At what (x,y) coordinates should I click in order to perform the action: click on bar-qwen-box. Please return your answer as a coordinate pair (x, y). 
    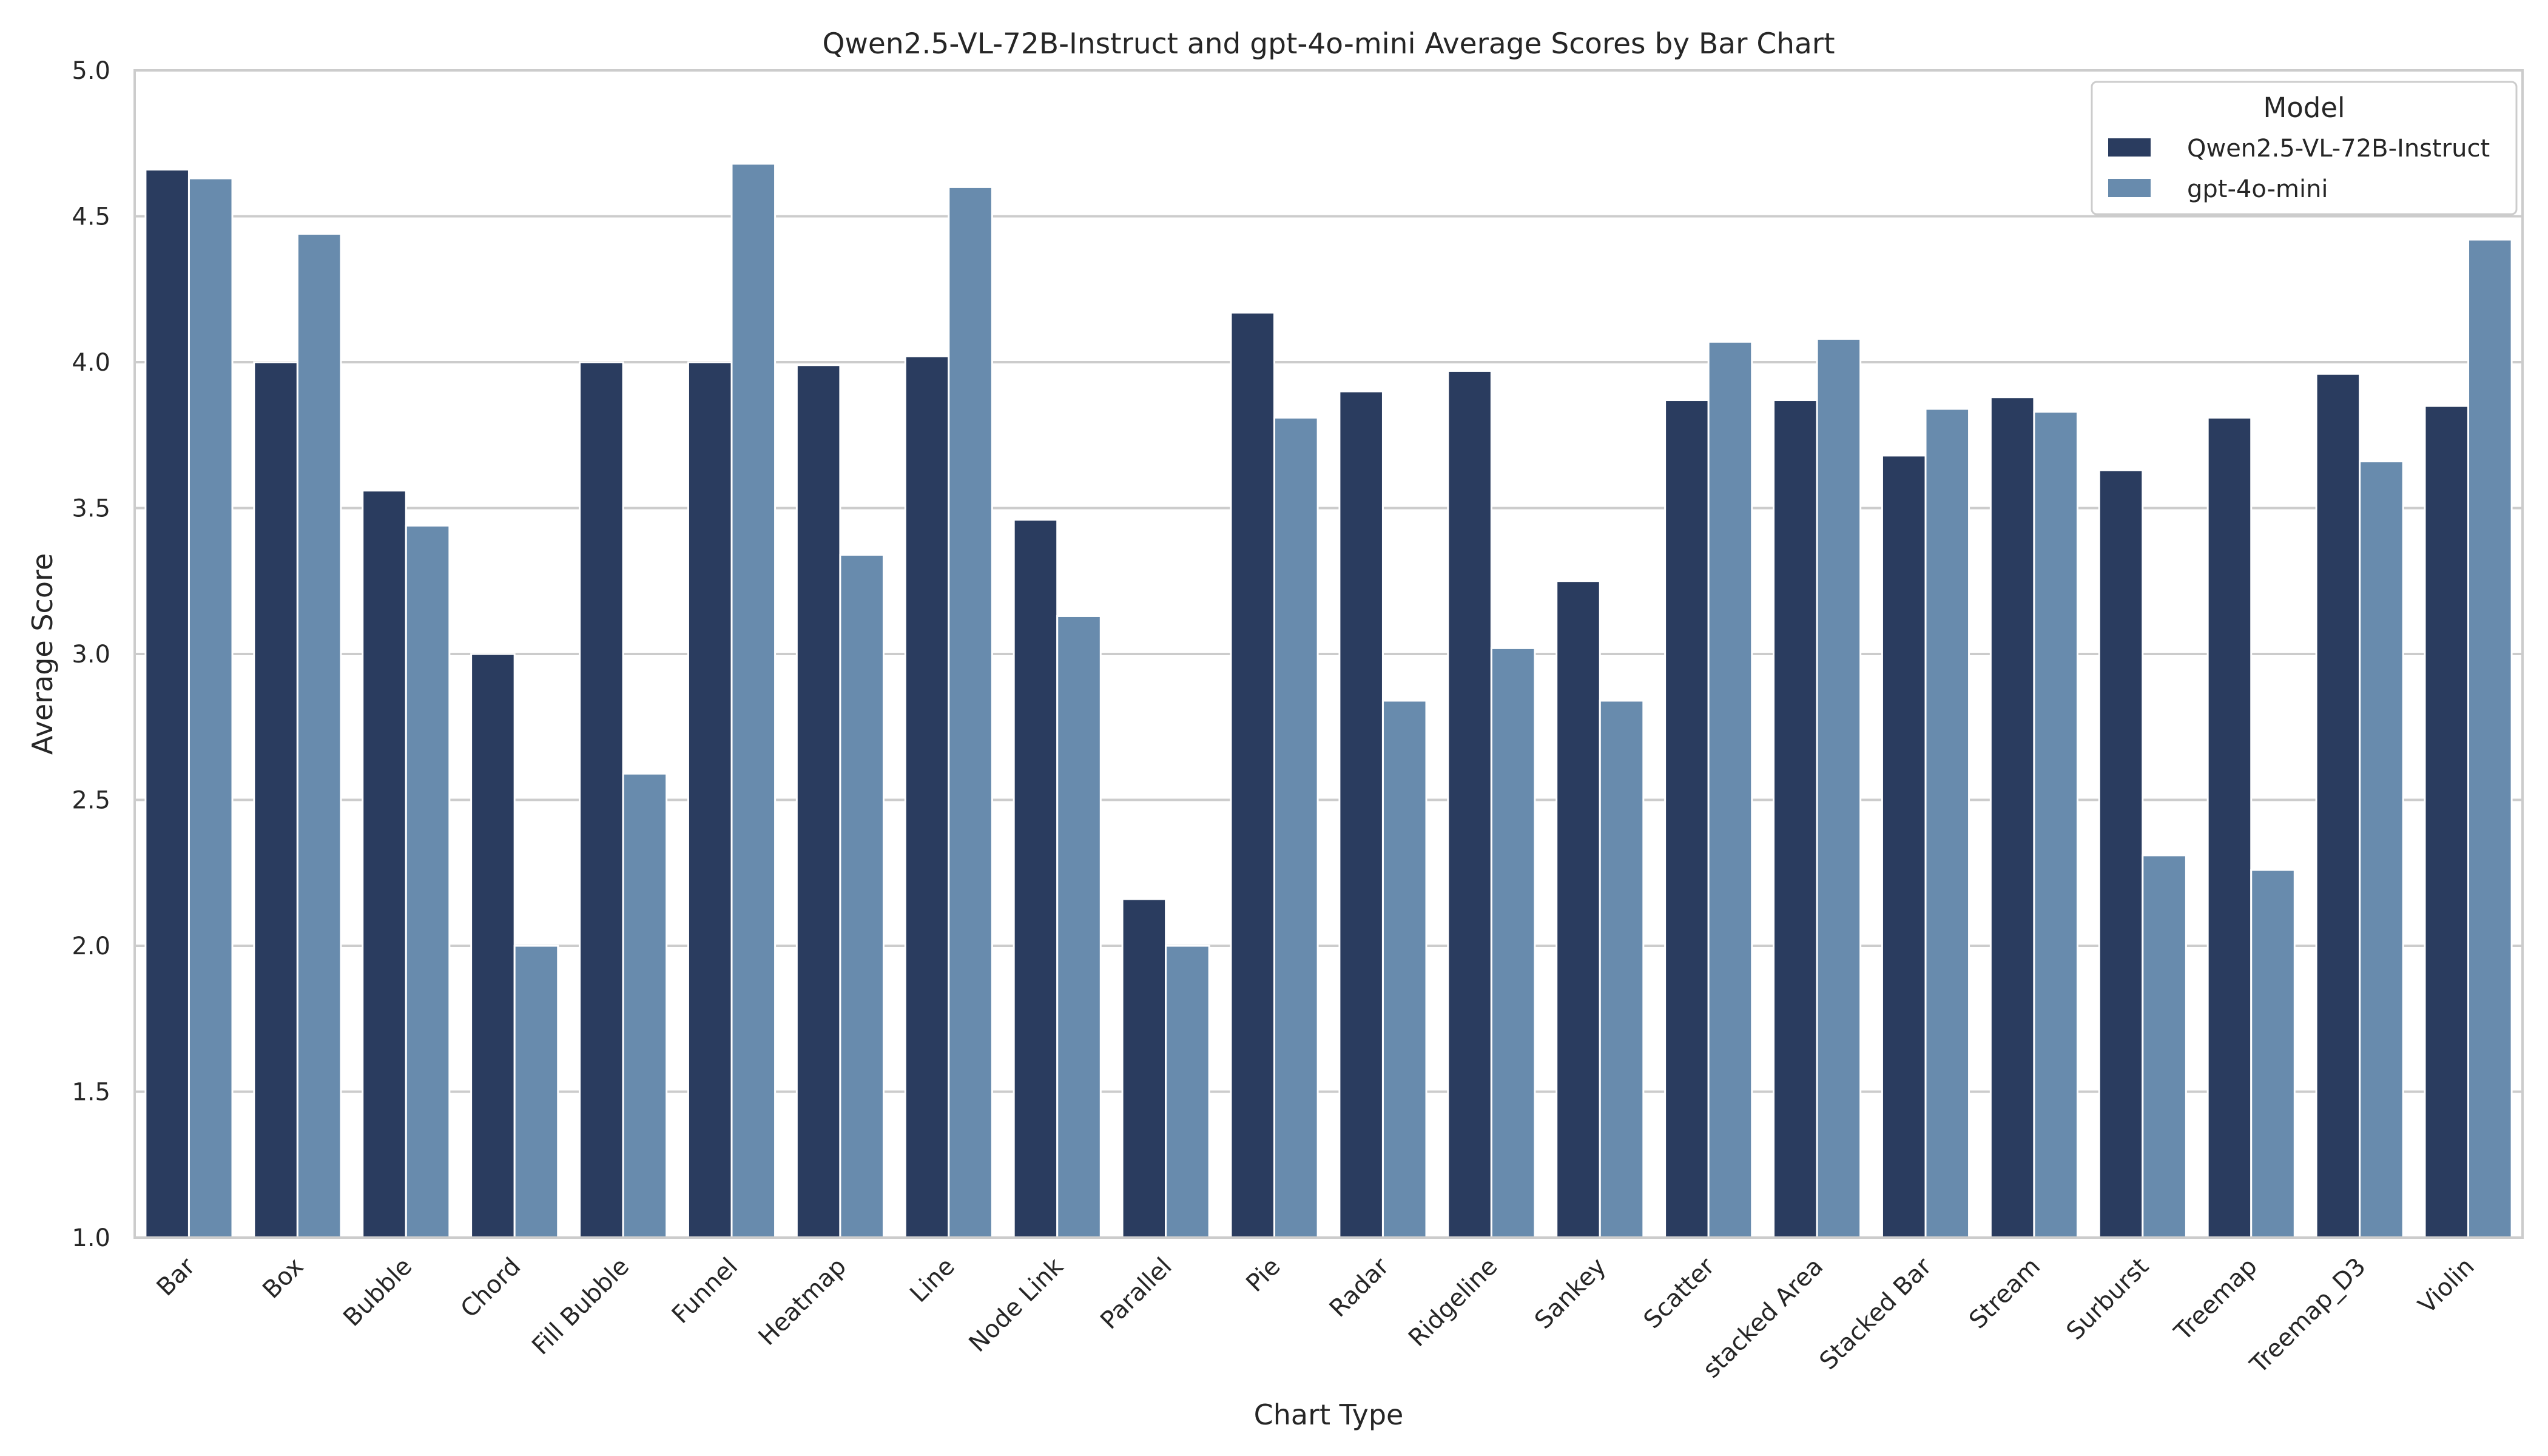
    Looking at the image, I should click on (275, 800).